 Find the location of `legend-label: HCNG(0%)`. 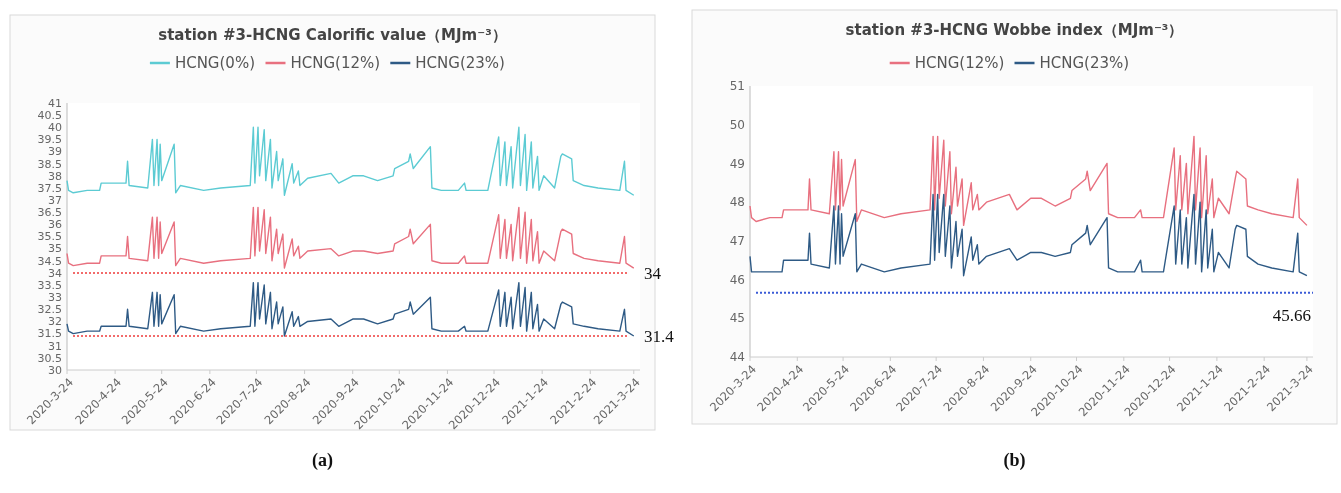

legend-label: HCNG(0%) is located at coordinates (215, 63).